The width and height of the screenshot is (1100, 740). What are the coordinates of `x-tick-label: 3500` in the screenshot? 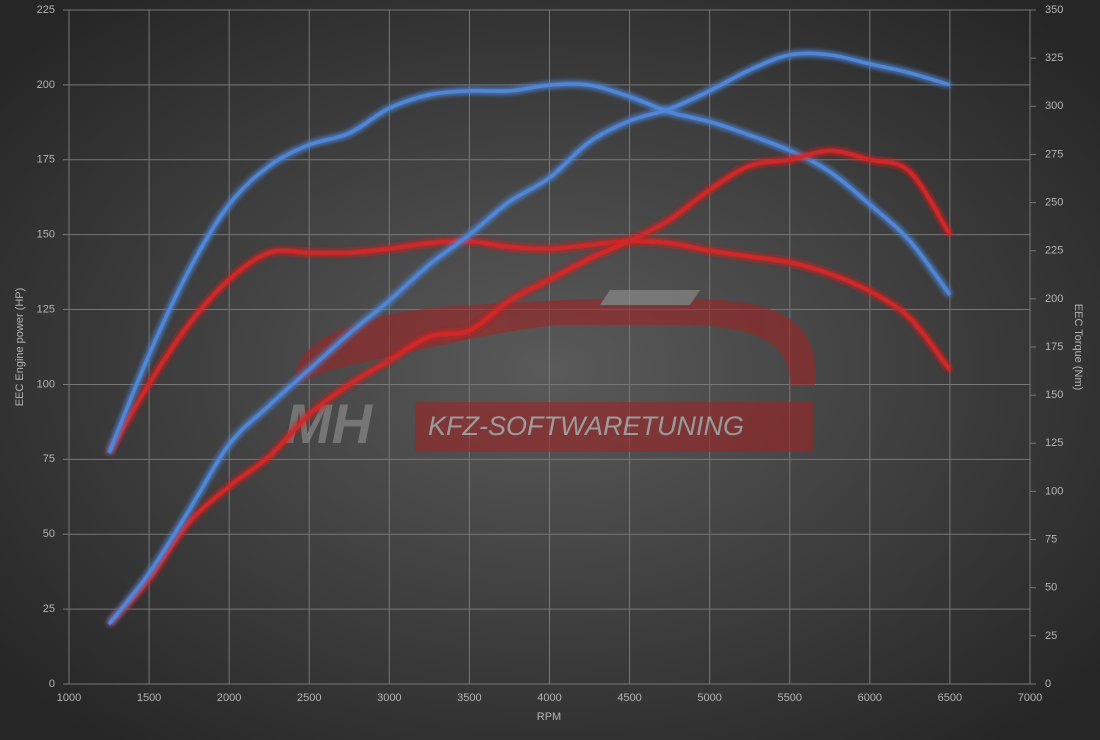 It's located at (469, 698).